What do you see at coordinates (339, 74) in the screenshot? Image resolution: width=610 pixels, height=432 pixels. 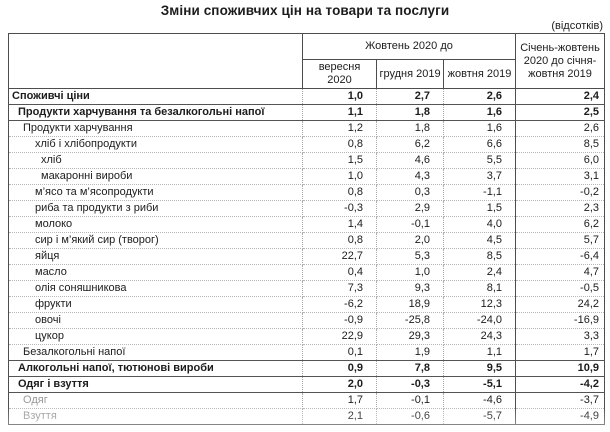 I see `column-header-sep2020: вересня 2020` at bounding box center [339, 74].